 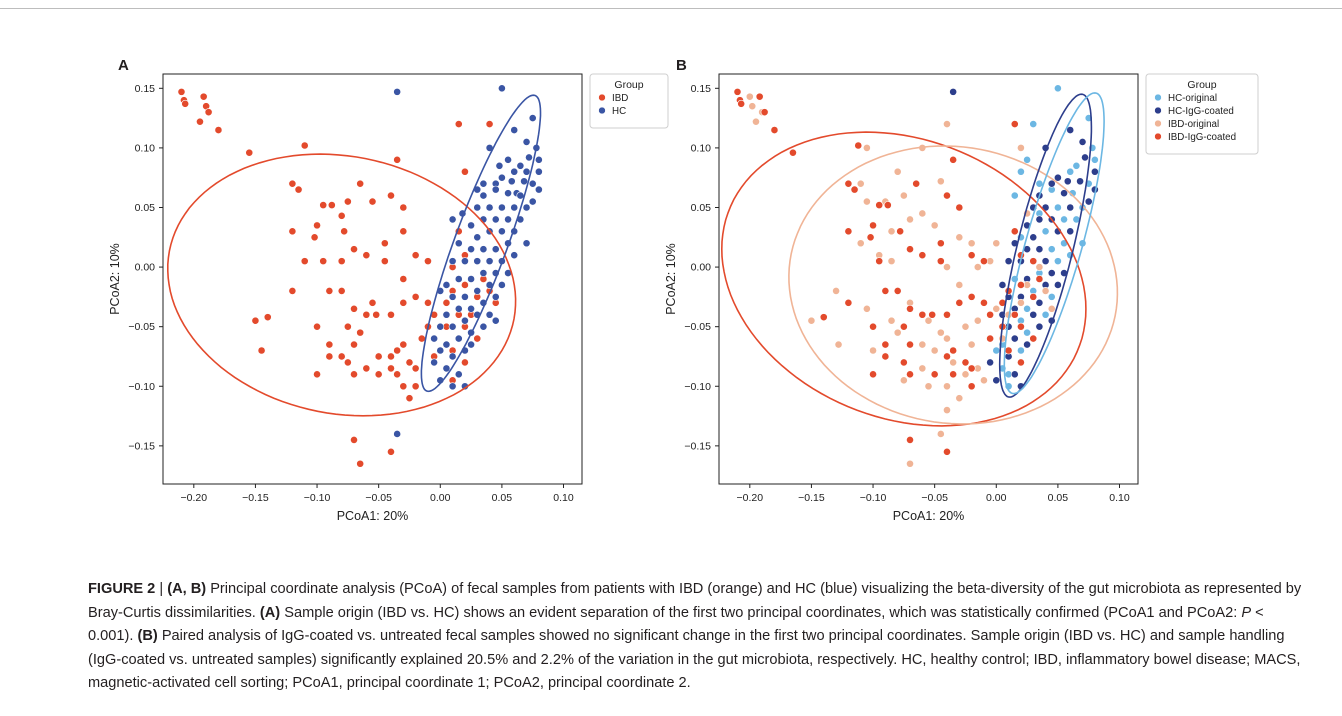 What do you see at coordinates (701, 148) in the screenshot?
I see `y-tick-label: 0.10` at bounding box center [701, 148].